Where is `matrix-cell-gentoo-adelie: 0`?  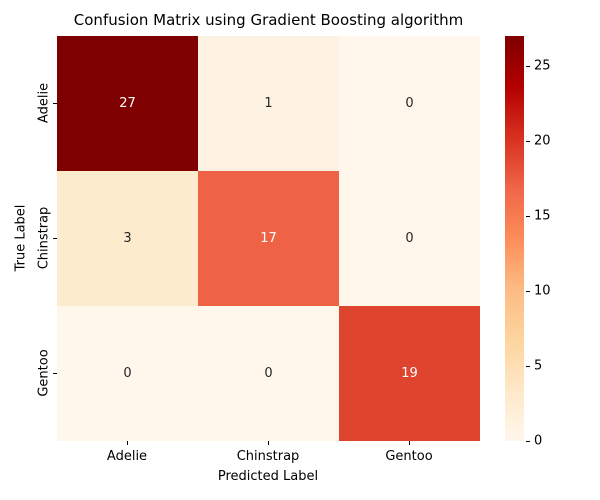
matrix-cell-gentoo-adelie: 0 is located at coordinates (127, 373).